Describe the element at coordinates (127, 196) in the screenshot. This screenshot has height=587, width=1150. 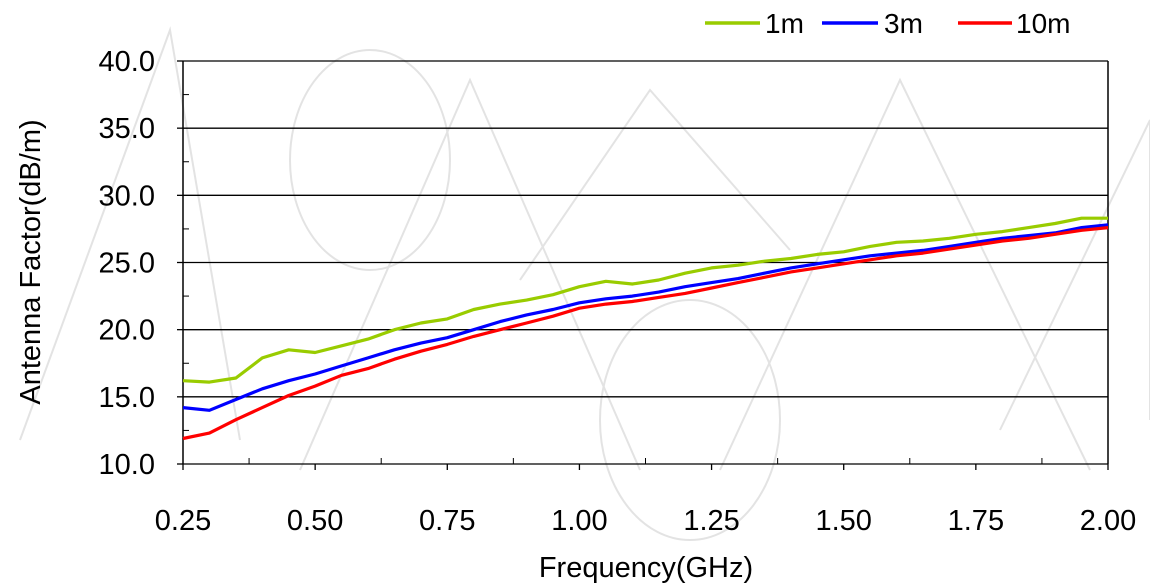
I see `y-tick-label: 30.0` at that location.